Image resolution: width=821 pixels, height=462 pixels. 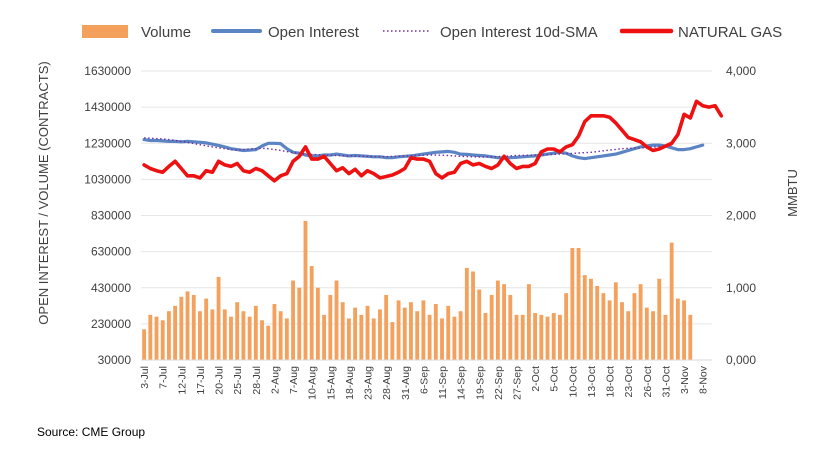 I want to click on y-right-tick-label: 3,000, so click(x=741, y=143).